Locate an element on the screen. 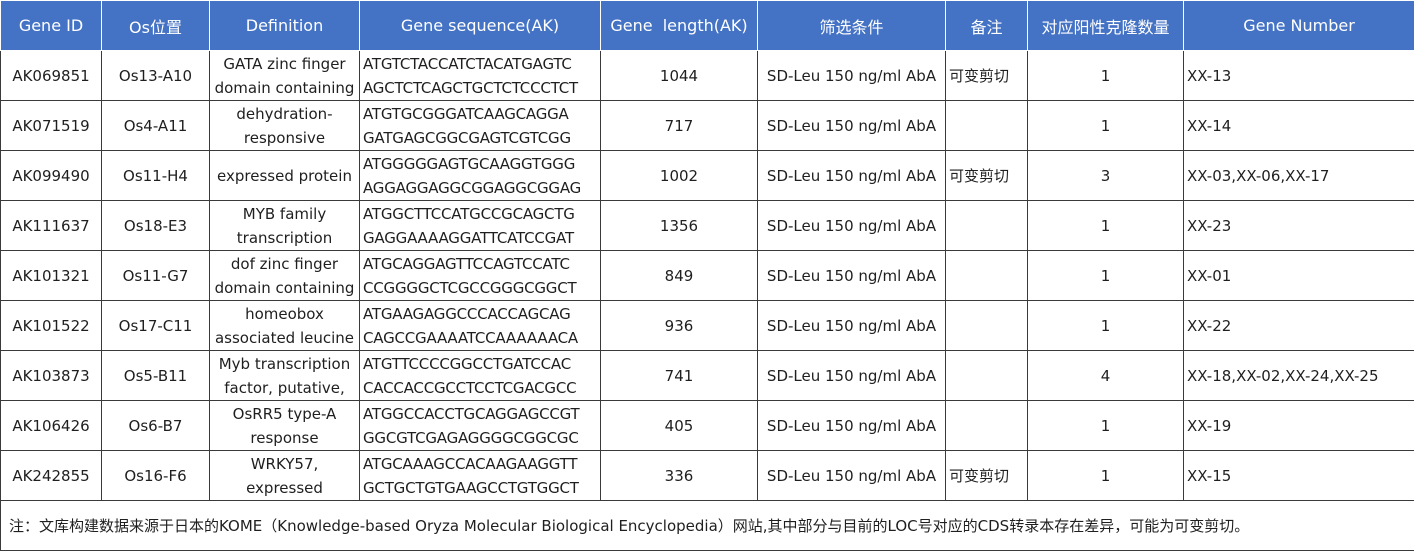 The width and height of the screenshot is (1414, 551). gene-length-cell: 1044 is located at coordinates (679, 75).